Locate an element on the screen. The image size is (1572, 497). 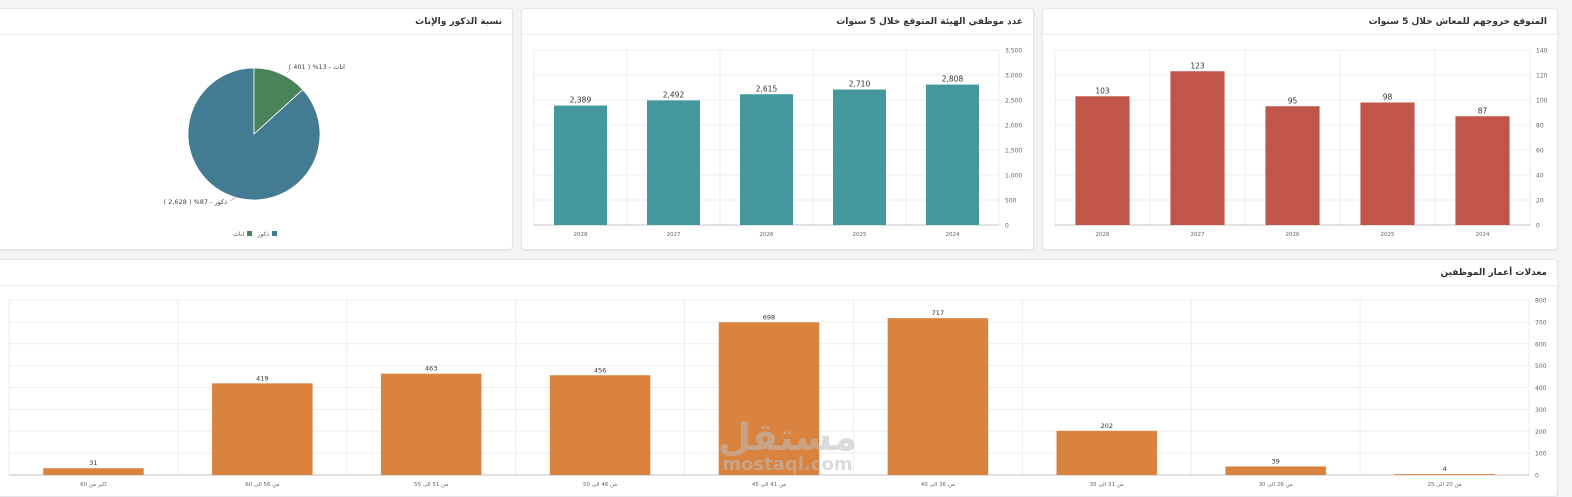
x-tick-label: من 46 الى 50 is located at coordinates (600, 485).